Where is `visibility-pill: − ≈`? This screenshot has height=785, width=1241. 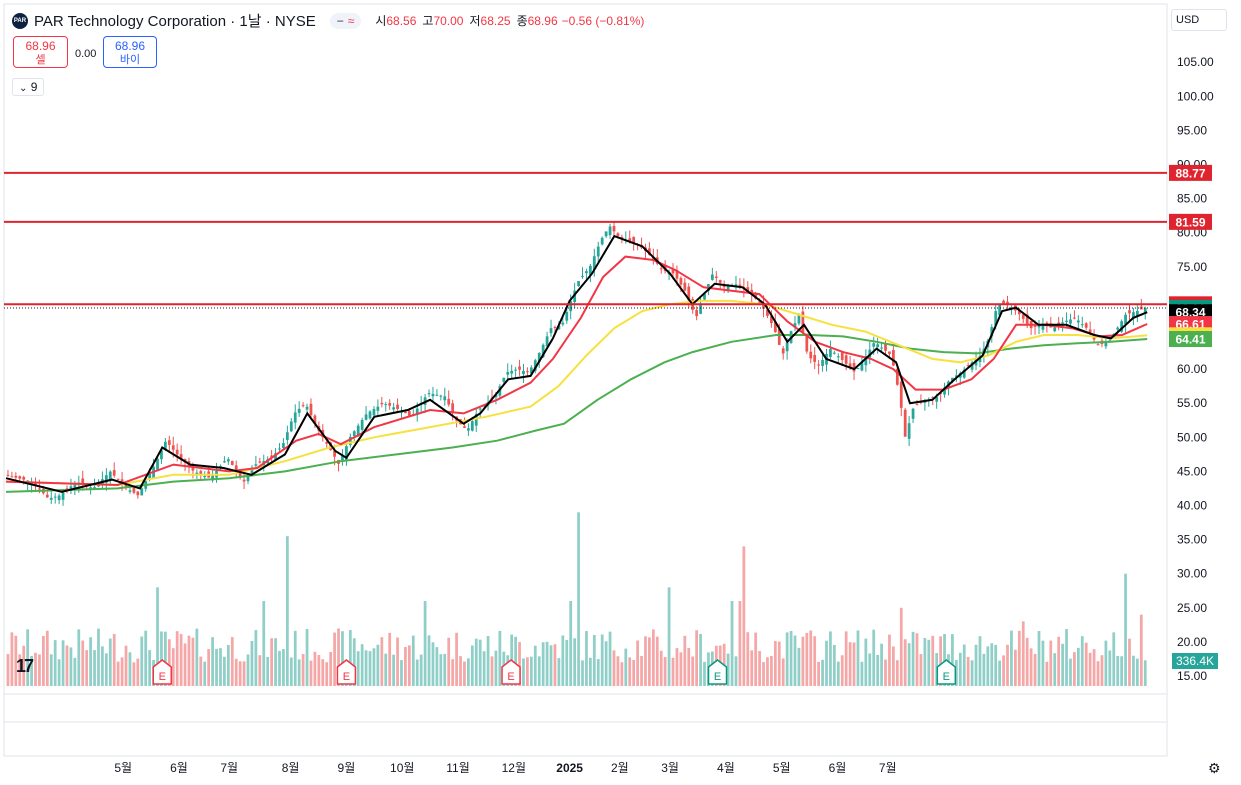 visibility-pill: − ≈ is located at coordinates (345, 20).